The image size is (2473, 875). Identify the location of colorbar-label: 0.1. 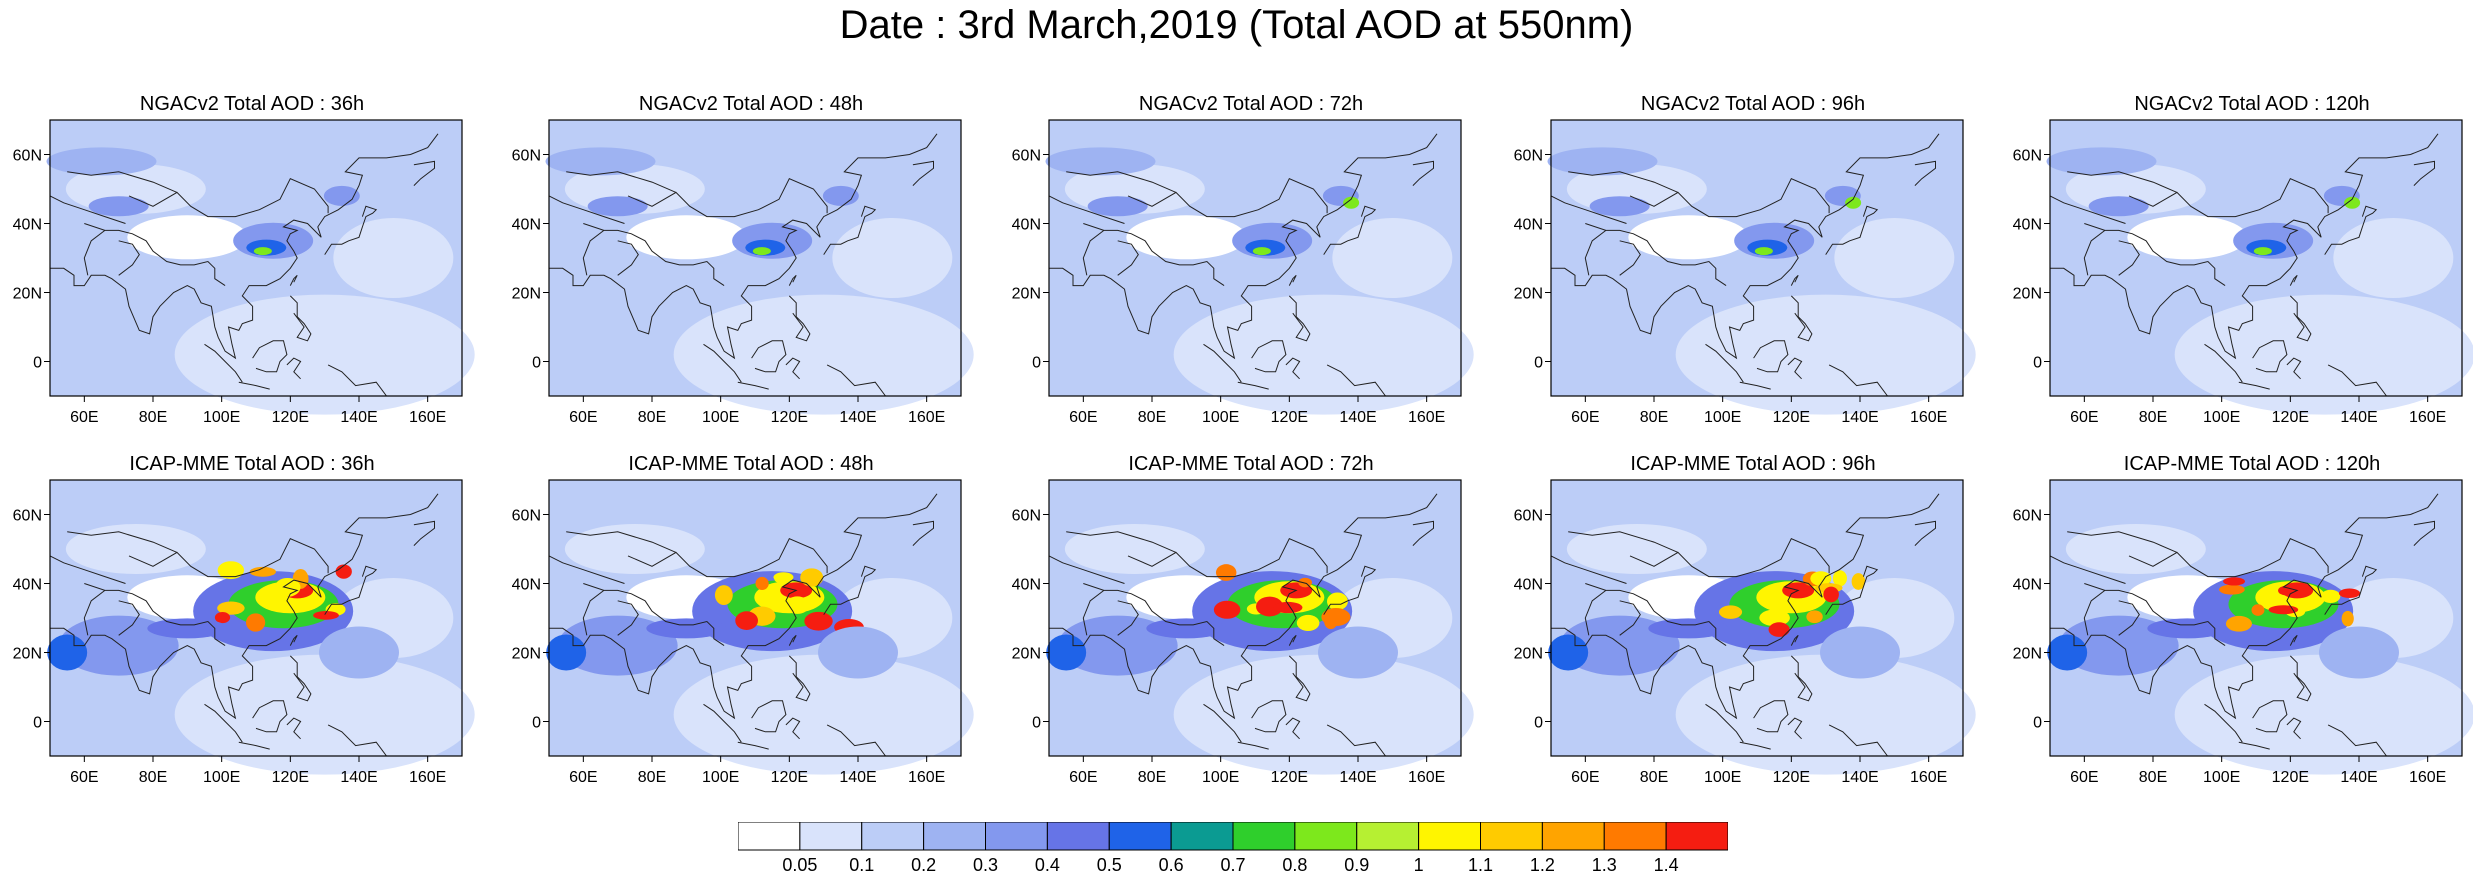
(862, 865).